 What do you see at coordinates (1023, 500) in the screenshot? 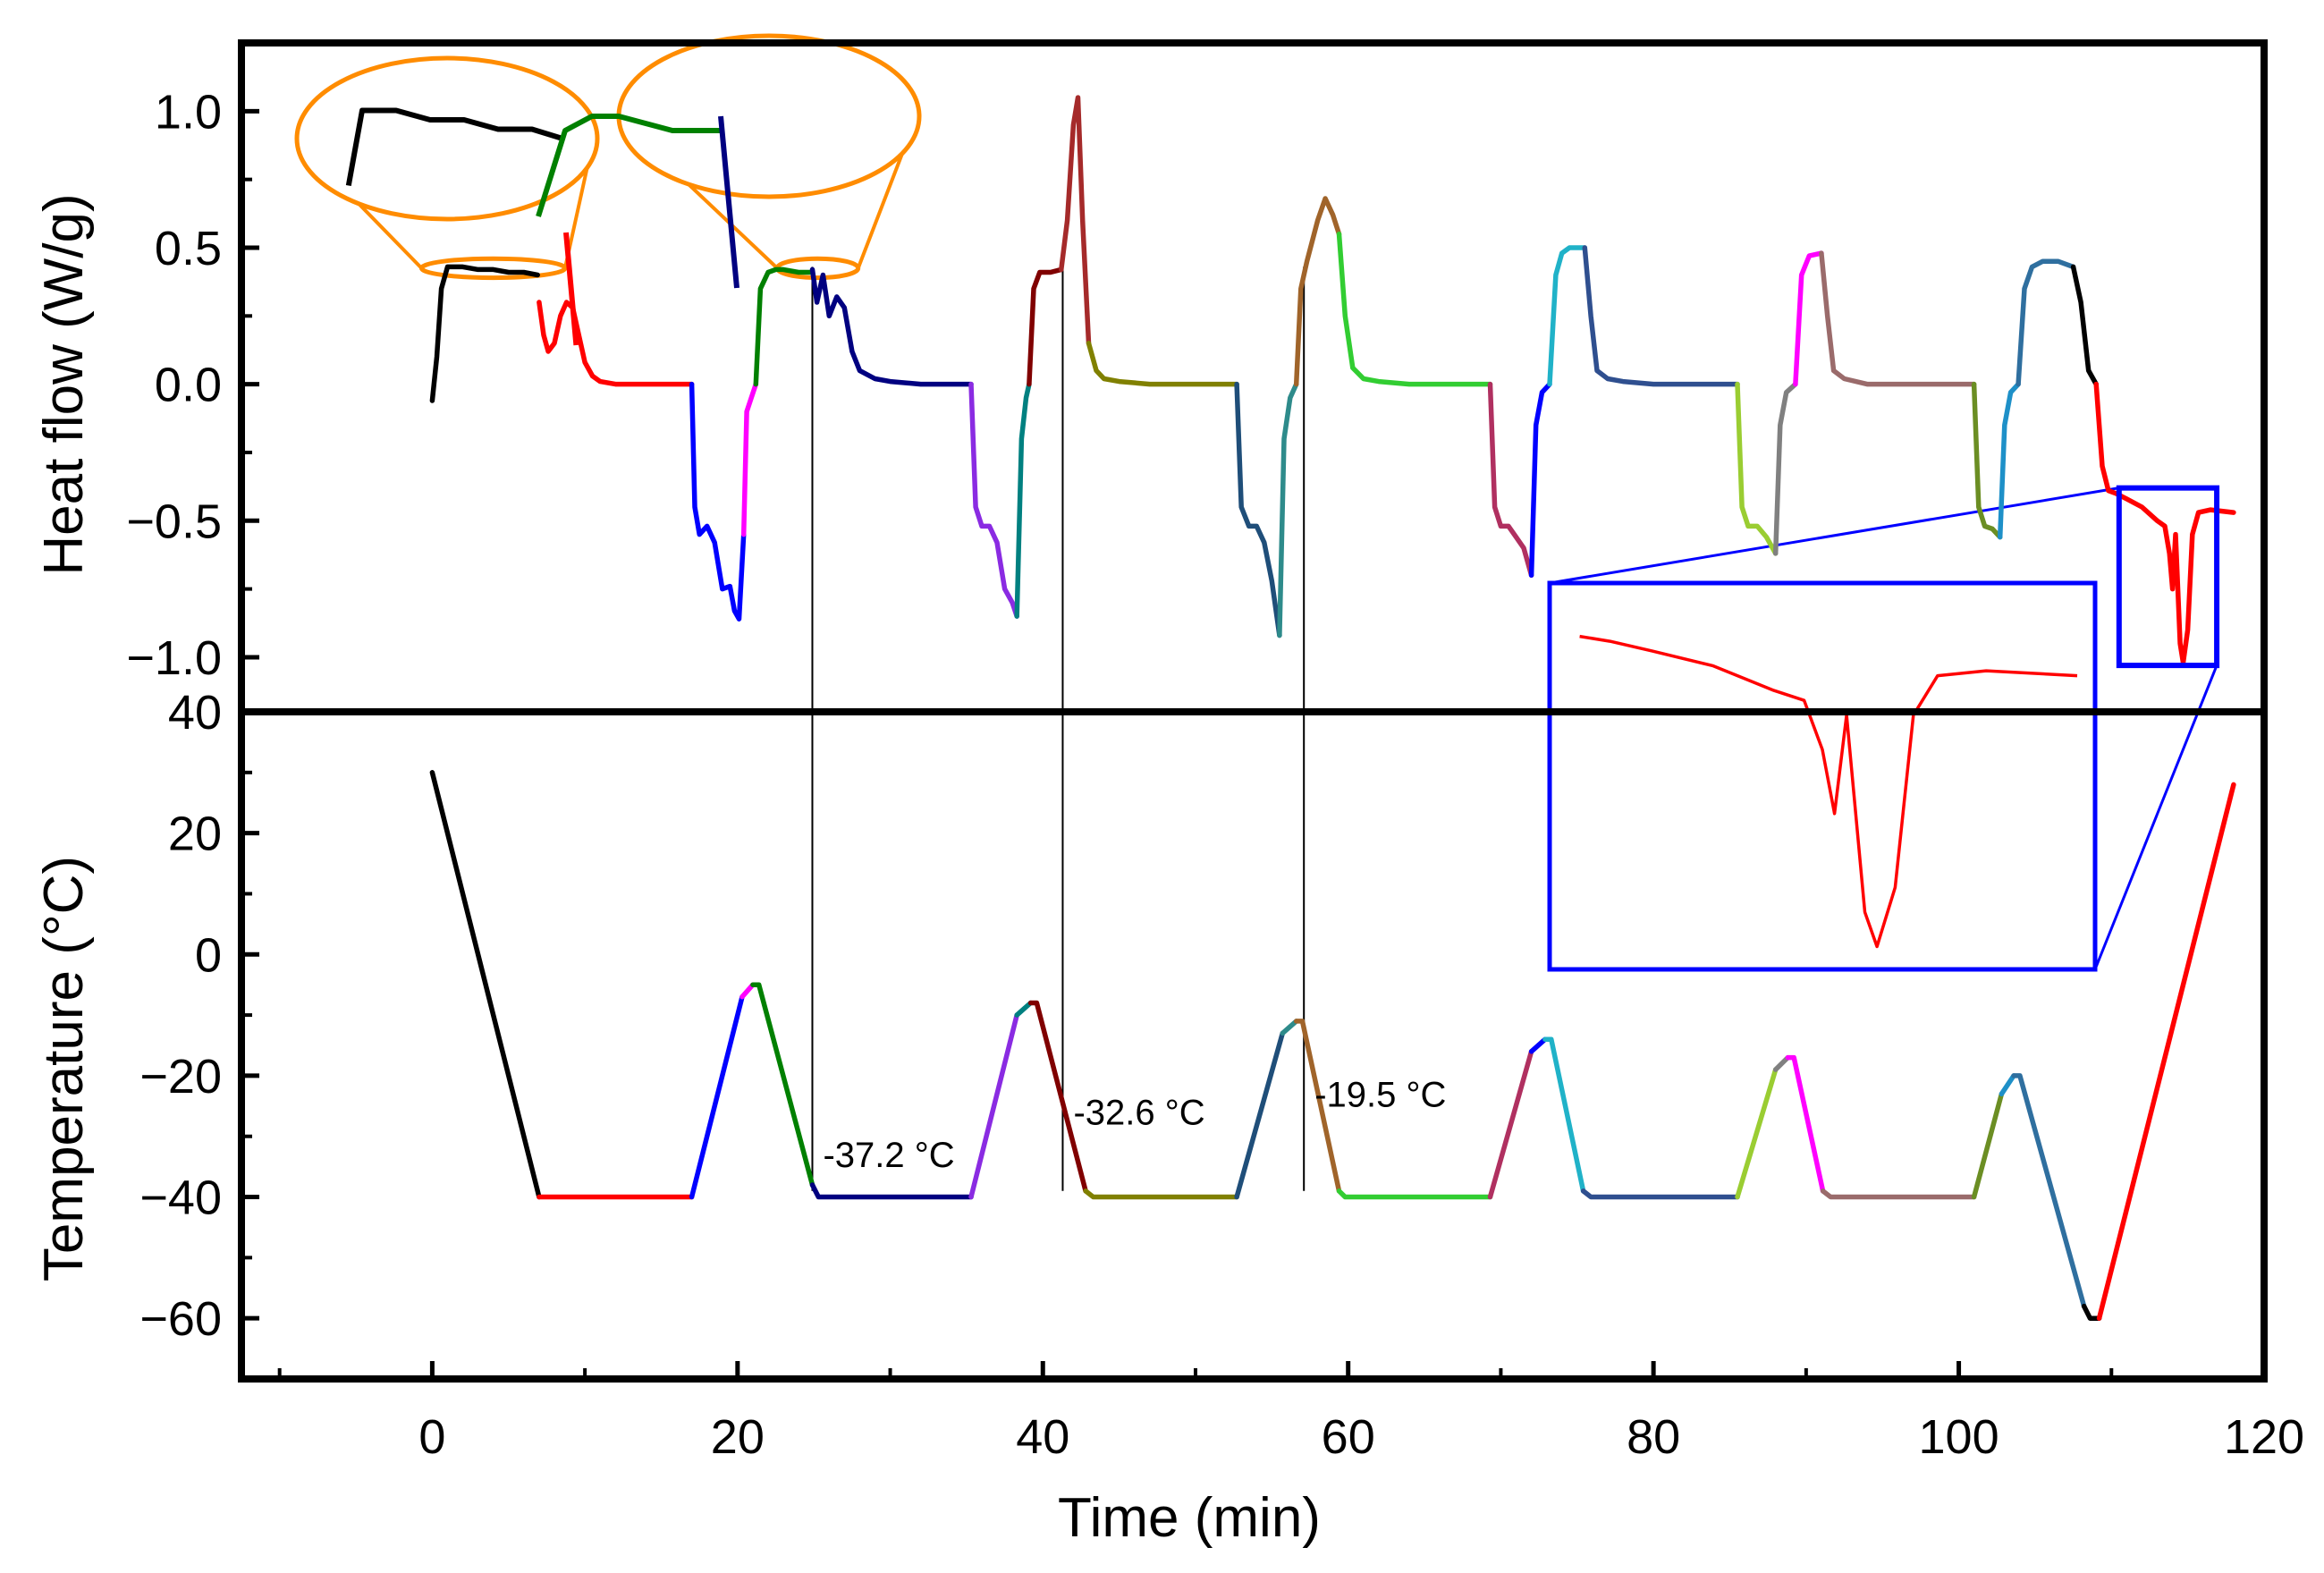
I see `heat-flow-line-heat-2b` at bounding box center [1023, 500].